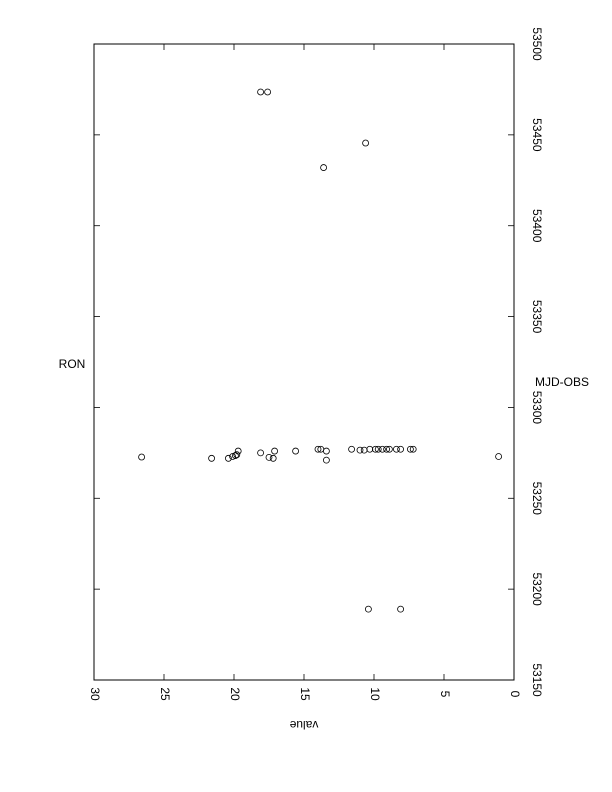  I want to click on y-tick-label: 5, so click(445, 694).